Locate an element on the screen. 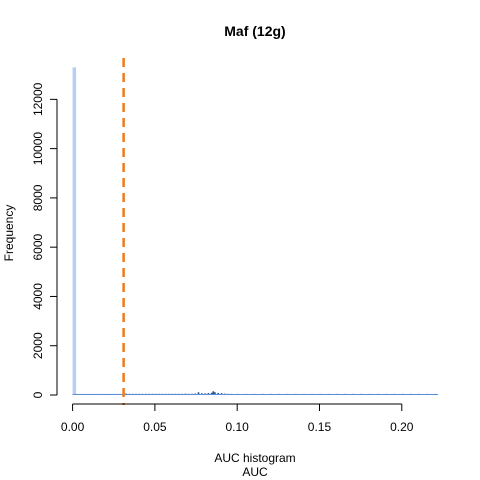 This screenshot has height=480, width=480. y-tick-label: 8000 is located at coordinates (38, 197).